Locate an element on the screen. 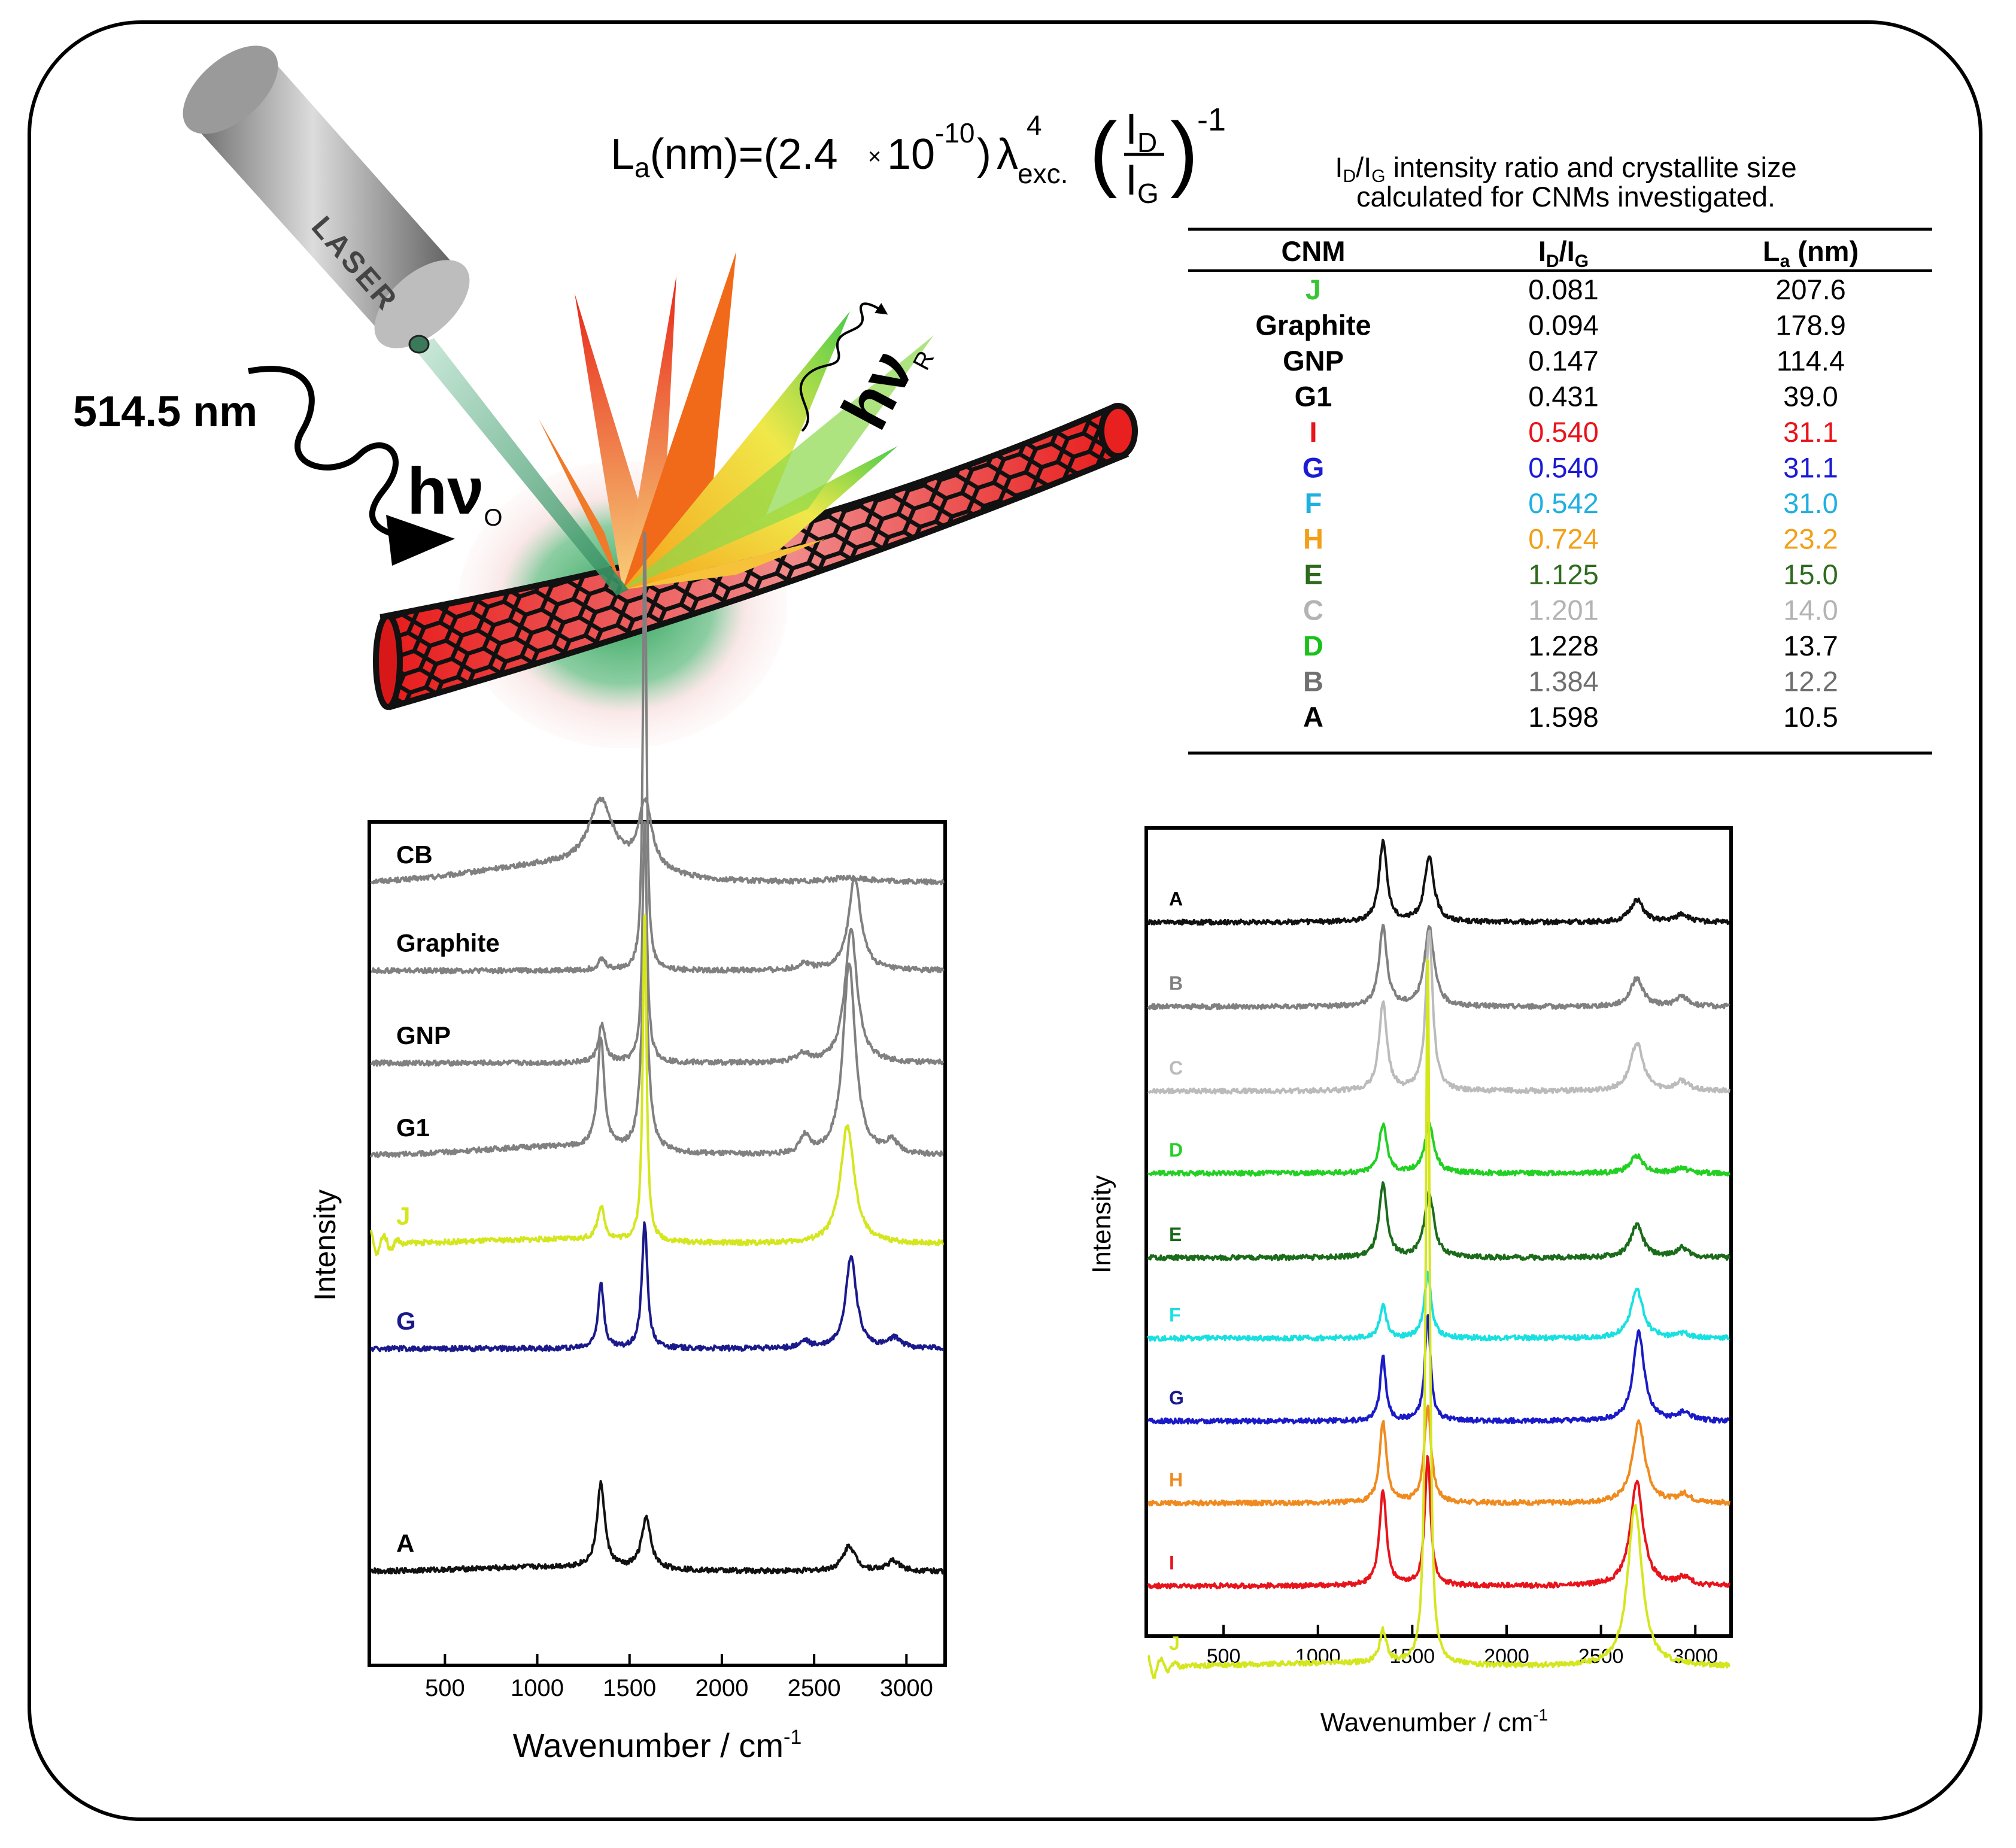 This screenshot has height=1848, width=2016. laser-beam is located at coordinates (521, 467).